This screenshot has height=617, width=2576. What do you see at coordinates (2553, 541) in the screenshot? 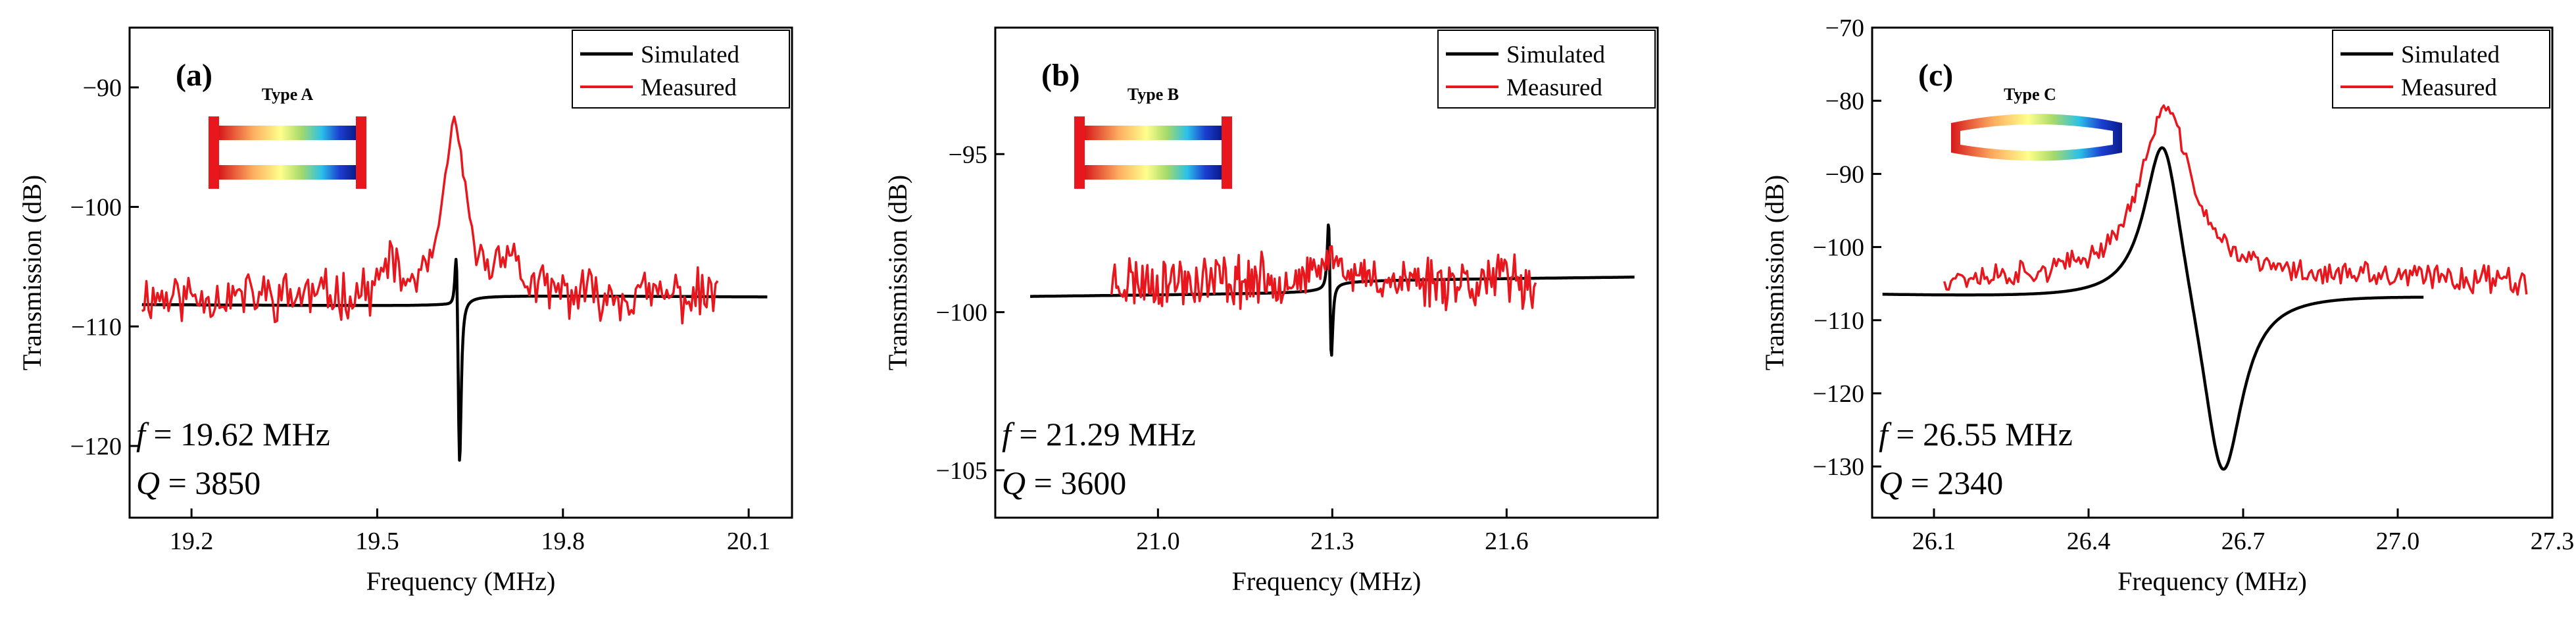
I see `x-tick-label: 27.3` at bounding box center [2553, 541].